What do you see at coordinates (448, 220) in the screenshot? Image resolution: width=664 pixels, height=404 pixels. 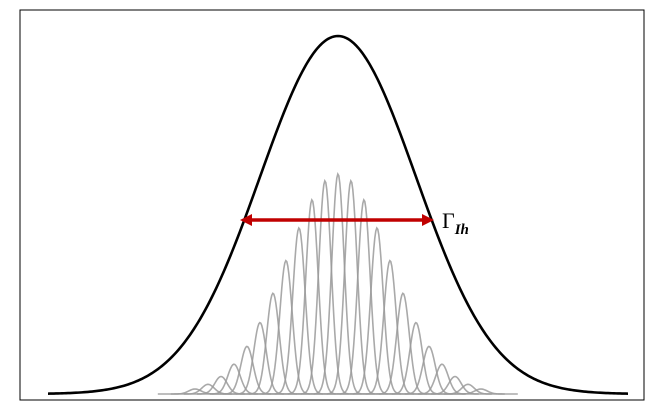 I see `width-label-symbol: Γ` at bounding box center [448, 220].